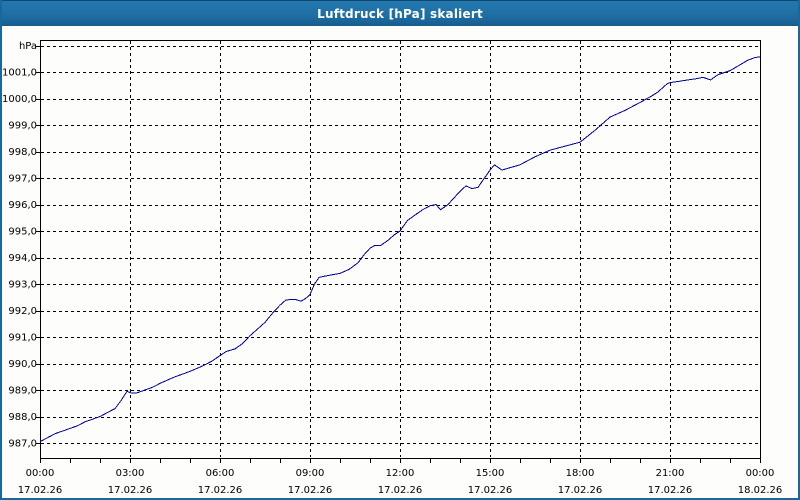  What do you see at coordinates (22, 179) in the screenshot?
I see `y-tick-label: 997,0` at bounding box center [22, 179].